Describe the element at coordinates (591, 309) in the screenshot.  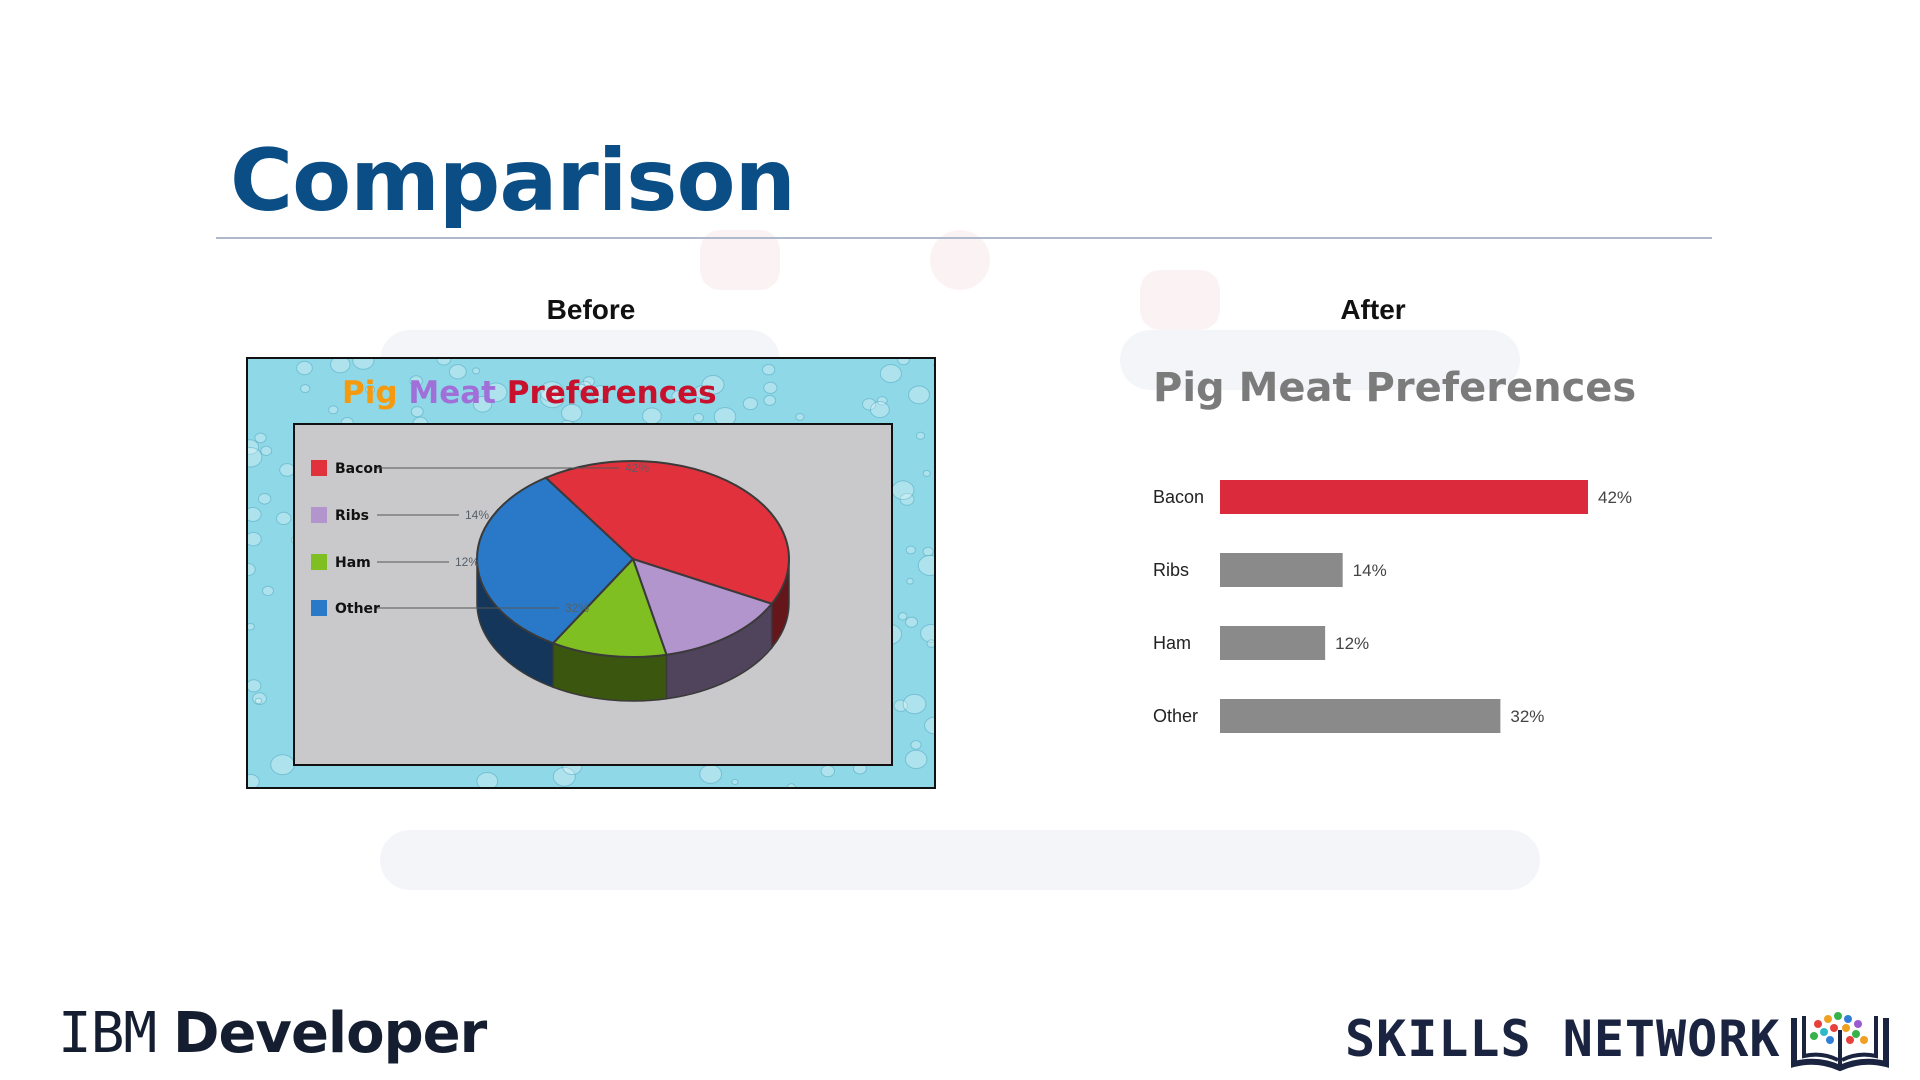
I see `before-heading: Before` at that location.